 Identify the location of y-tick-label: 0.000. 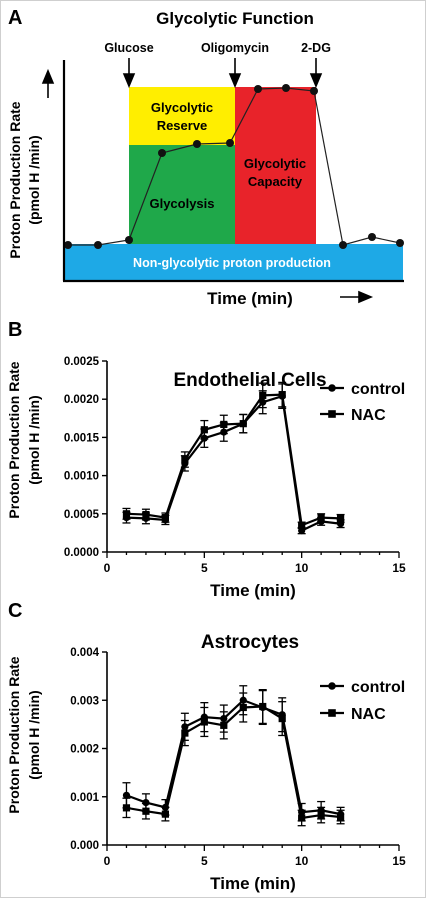
(84, 846).